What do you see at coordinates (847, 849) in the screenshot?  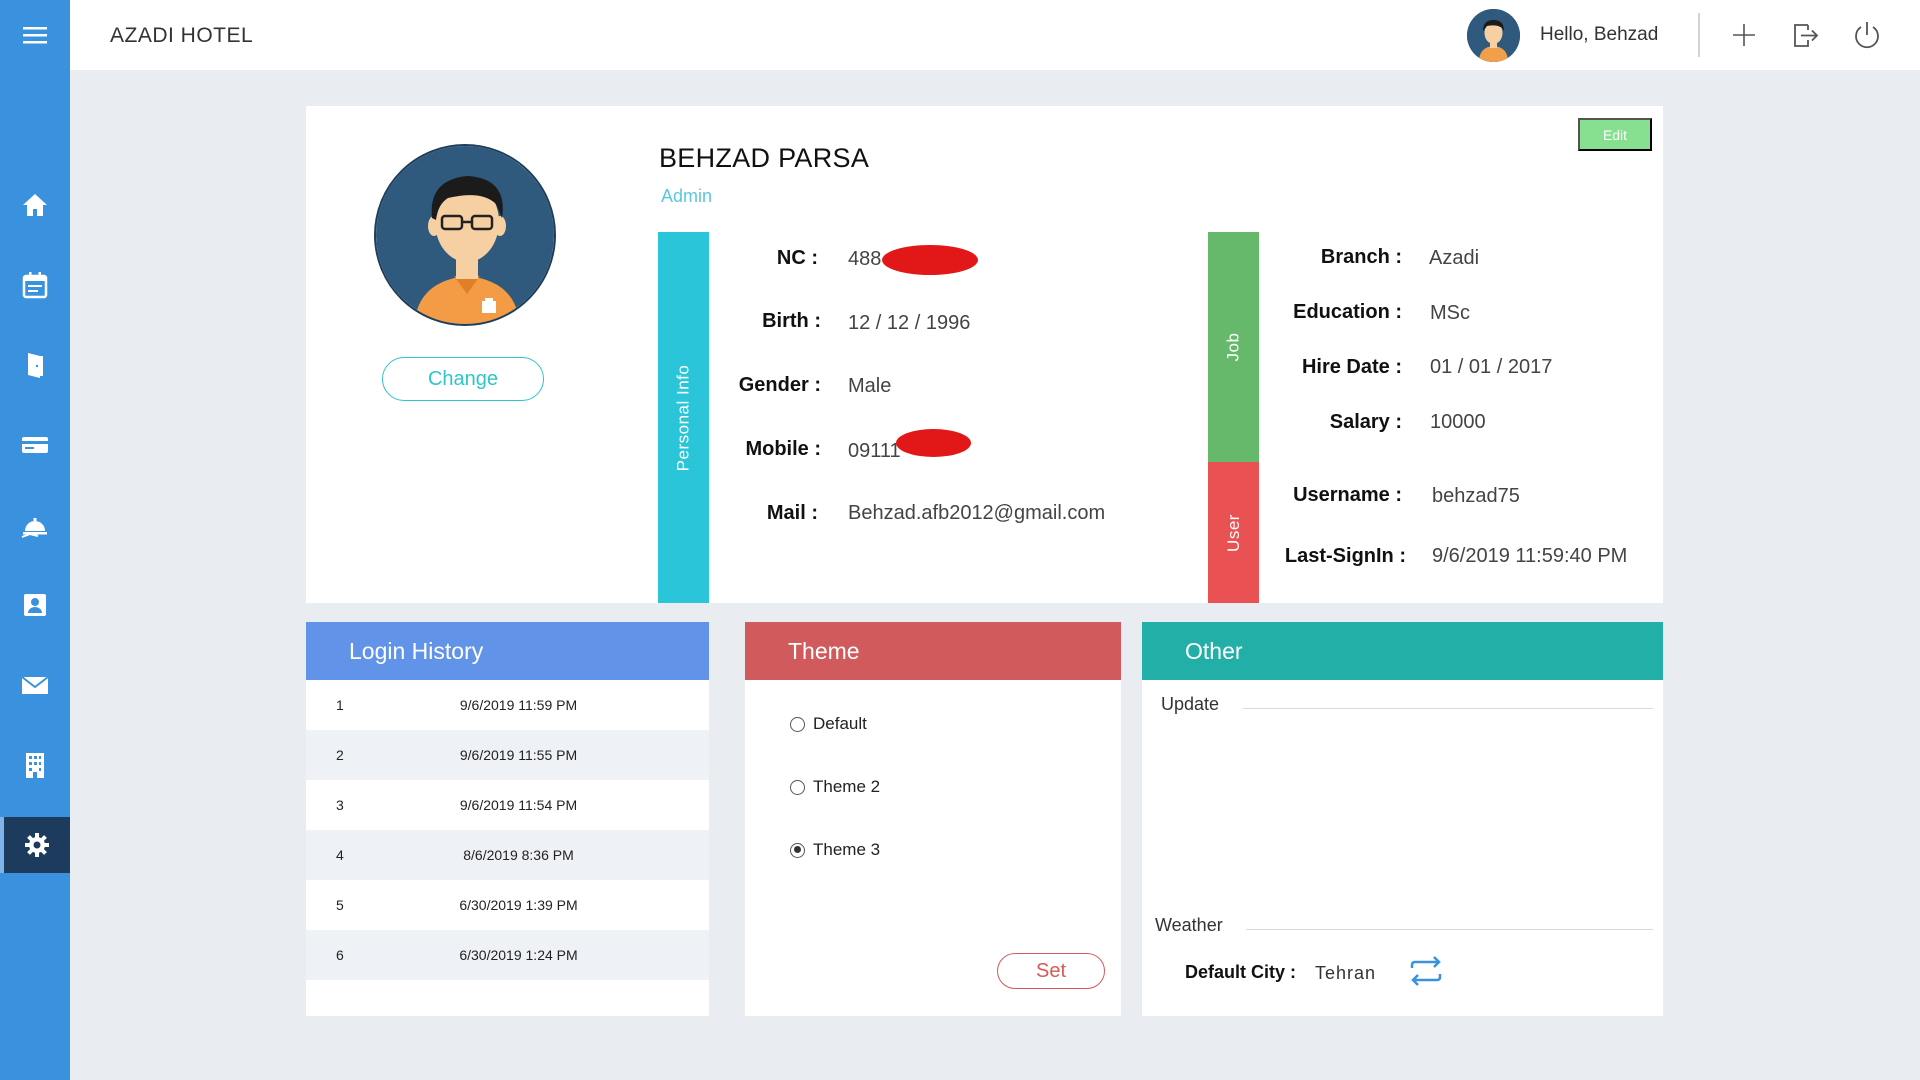 I see `theme-option-label: Theme 3` at bounding box center [847, 849].